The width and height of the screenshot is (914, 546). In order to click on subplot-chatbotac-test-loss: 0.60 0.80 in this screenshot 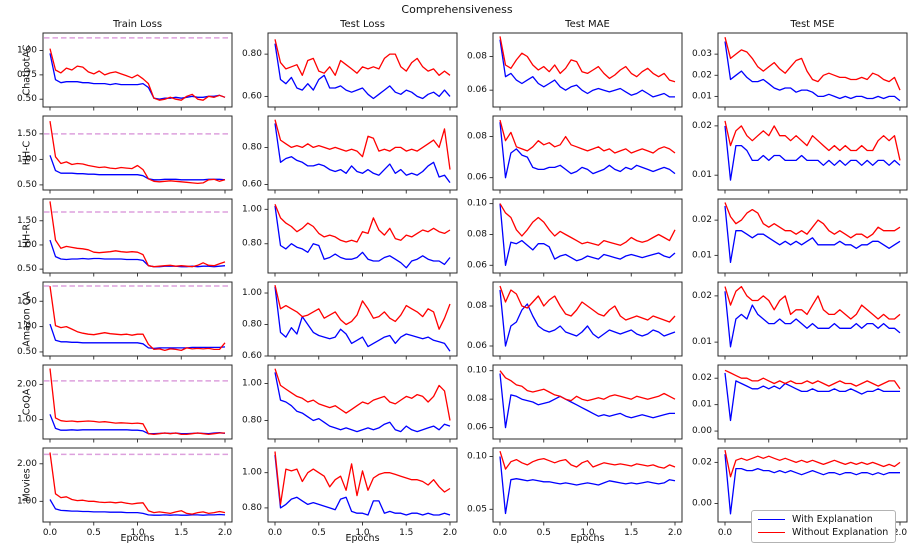, I will do `click(350, 71)`.